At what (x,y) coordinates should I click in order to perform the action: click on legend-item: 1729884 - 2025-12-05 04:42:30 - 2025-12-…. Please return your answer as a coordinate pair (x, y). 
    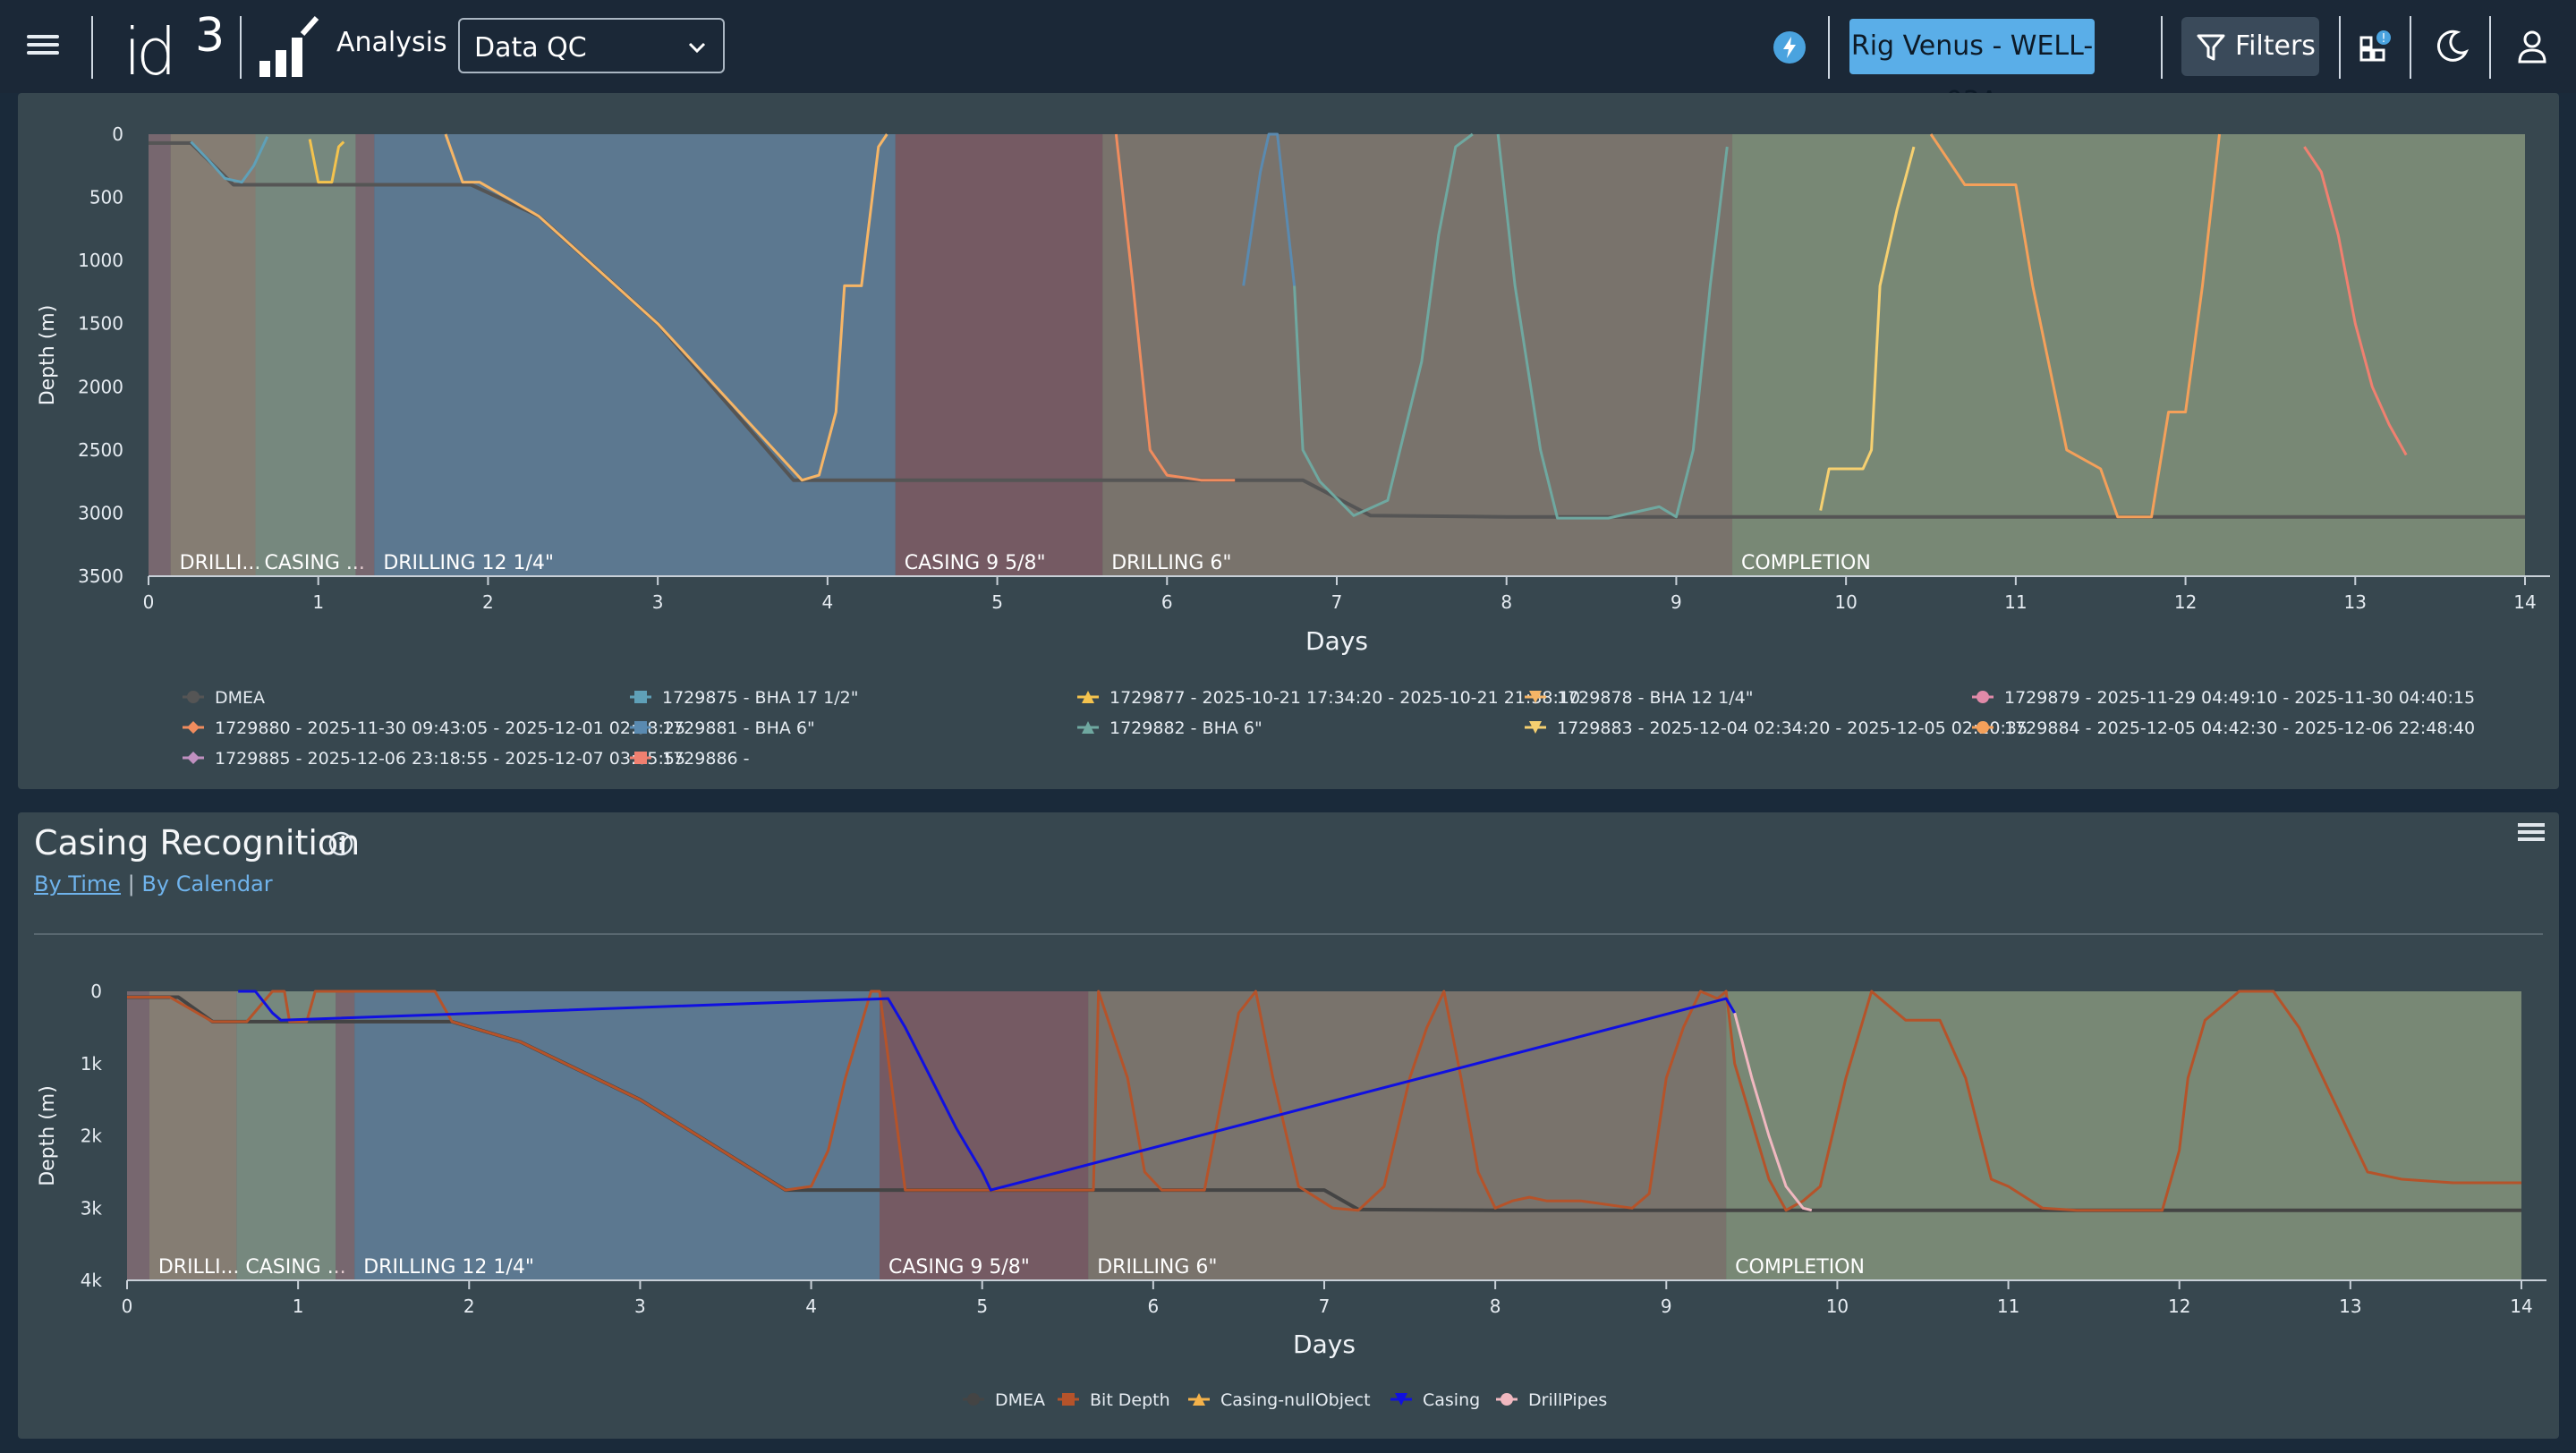
    Looking at the image, I should click on (2223, 728).